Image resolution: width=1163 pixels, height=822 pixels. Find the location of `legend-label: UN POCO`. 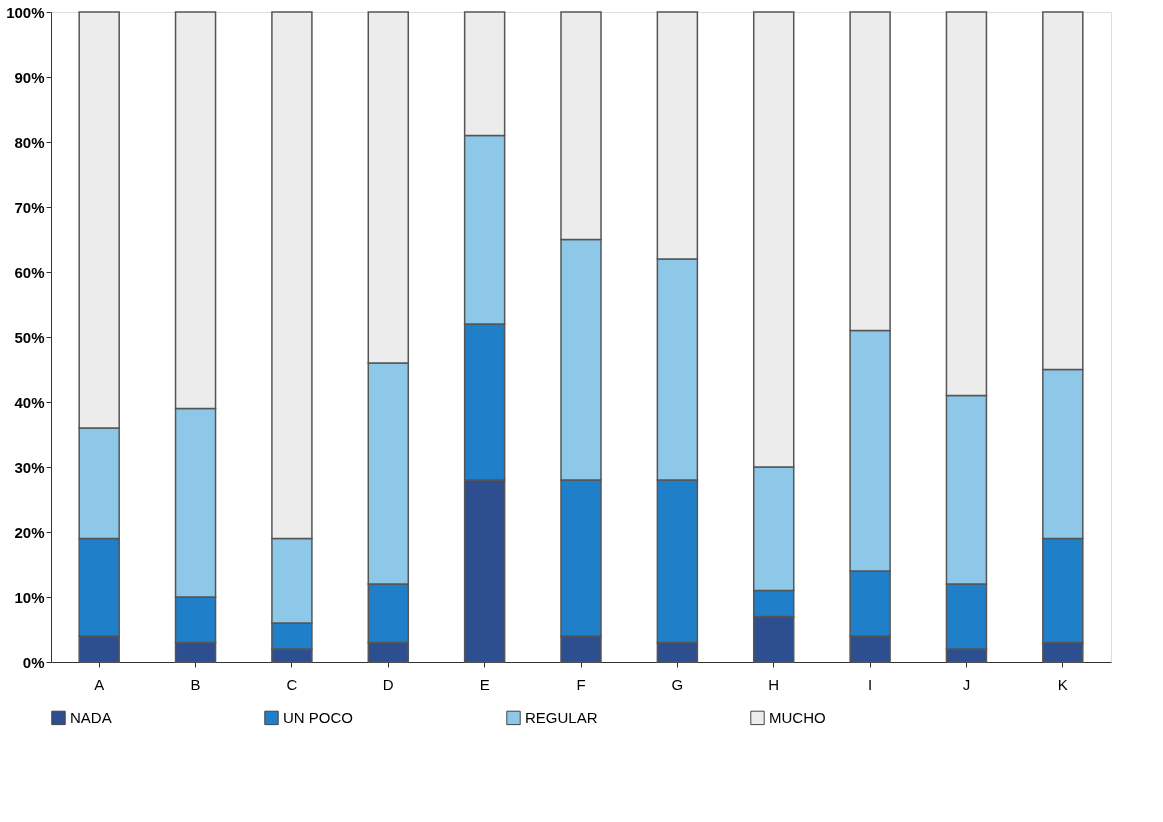

legend-label: UN POCO is located at coordinates (318, 717).